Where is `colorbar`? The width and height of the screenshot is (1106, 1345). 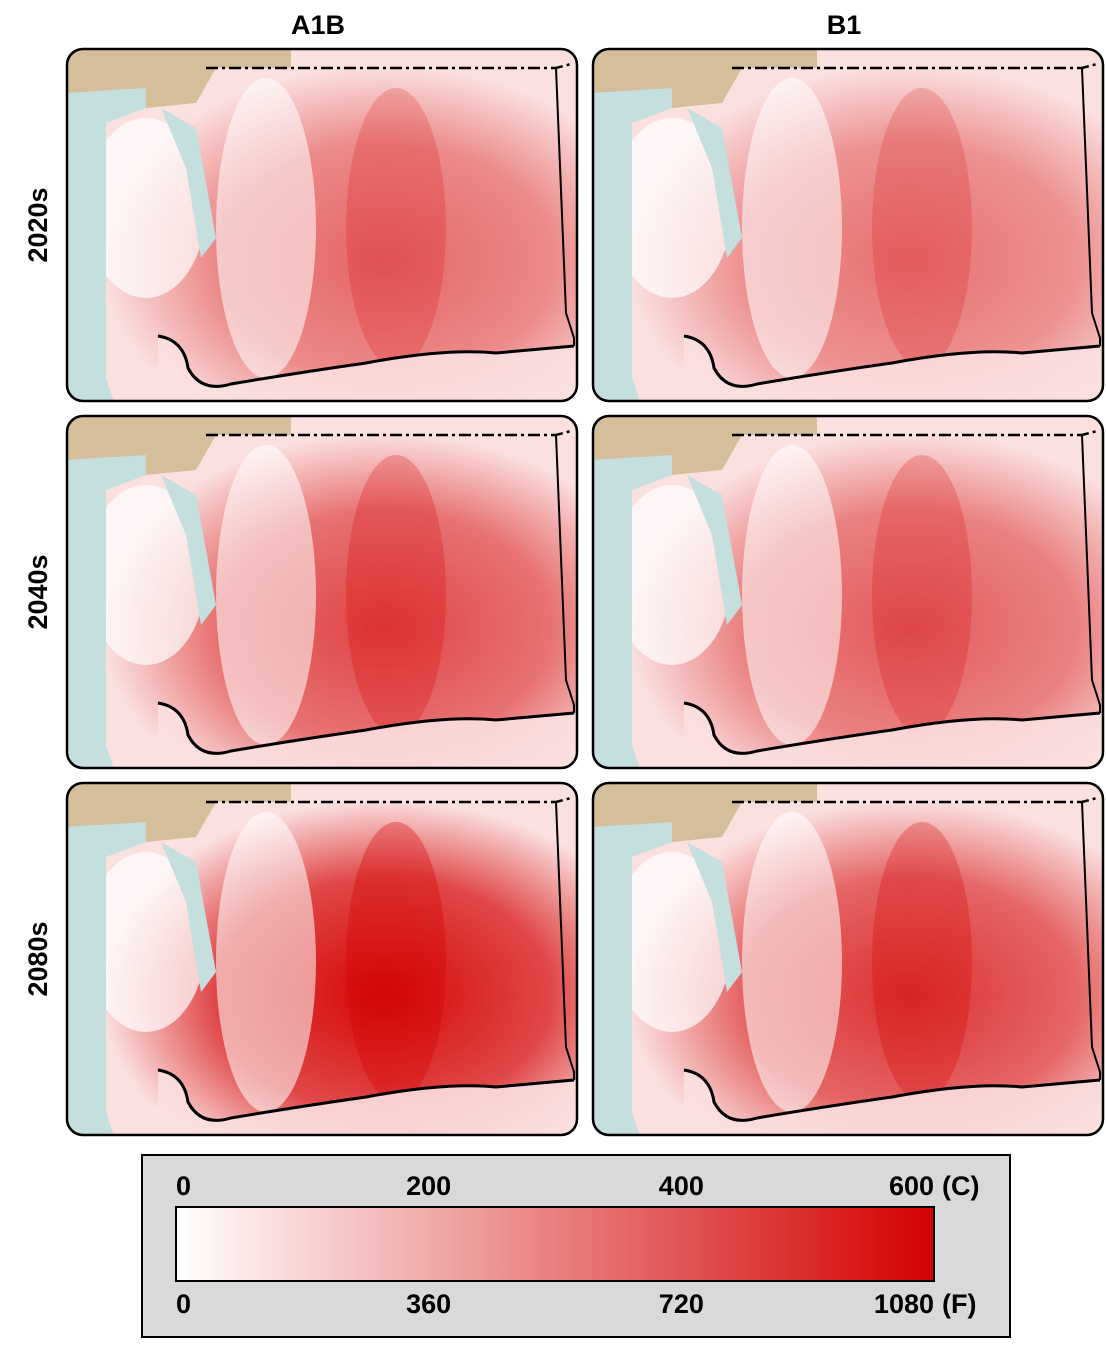
colorbar is located at coordinates (555, 1244).